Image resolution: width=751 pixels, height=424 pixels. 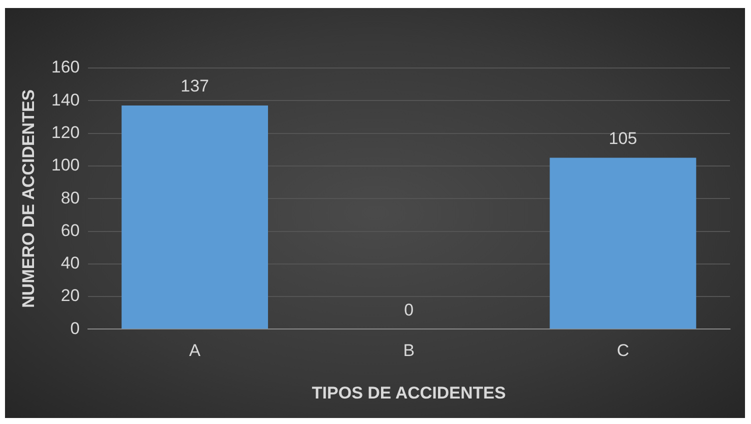 What do you see at coordinates (65, 132) in the screenshot?
I see `y-tick-label: 120` at bounding box center [65, 132].